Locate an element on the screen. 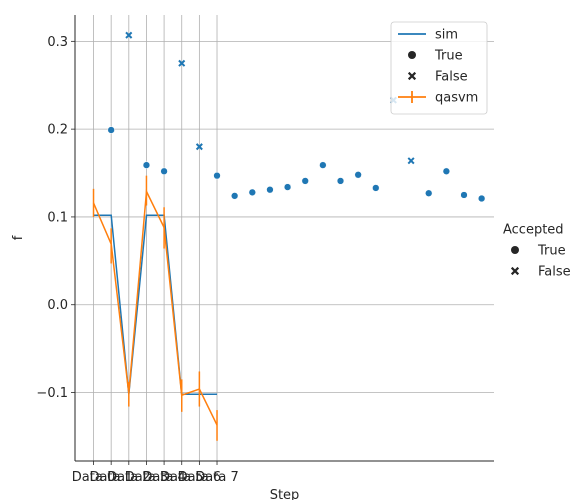 The height and width of the screenshot is (500, 584). legend-accepted: Accepted True False is located at coordinates (537, 251).